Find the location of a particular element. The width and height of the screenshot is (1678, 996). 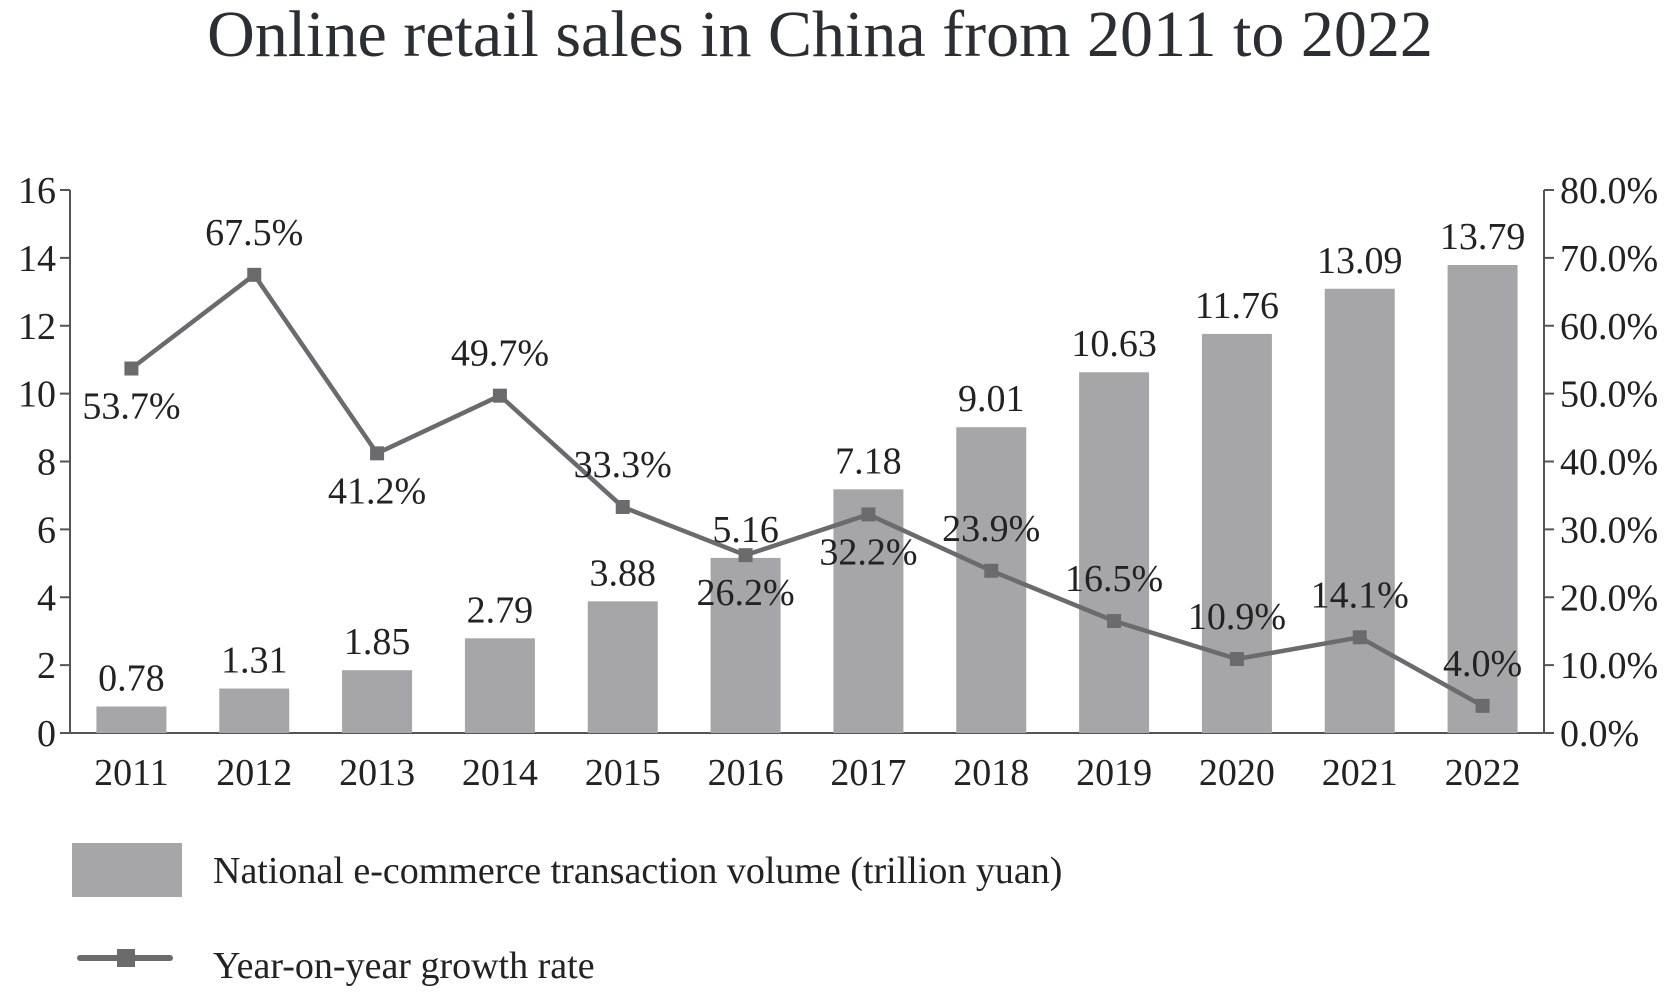

y-right-tick-label: 50.0% is located at coordinates (1609, 395).